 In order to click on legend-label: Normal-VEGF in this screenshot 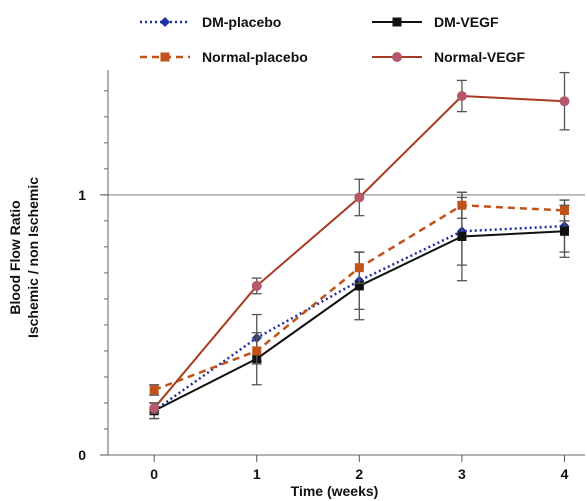, I will do `click(479, 57)`.